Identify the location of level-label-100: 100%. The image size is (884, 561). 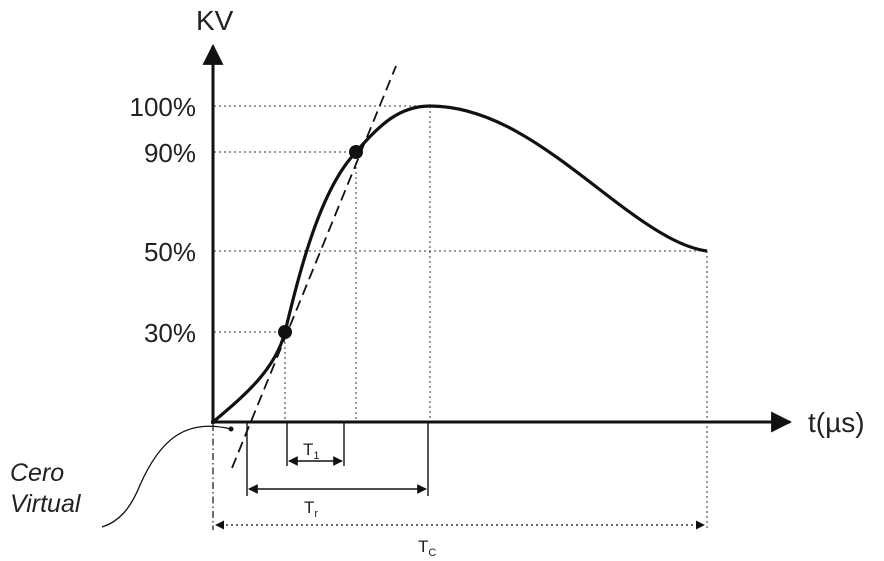
(163, 107).